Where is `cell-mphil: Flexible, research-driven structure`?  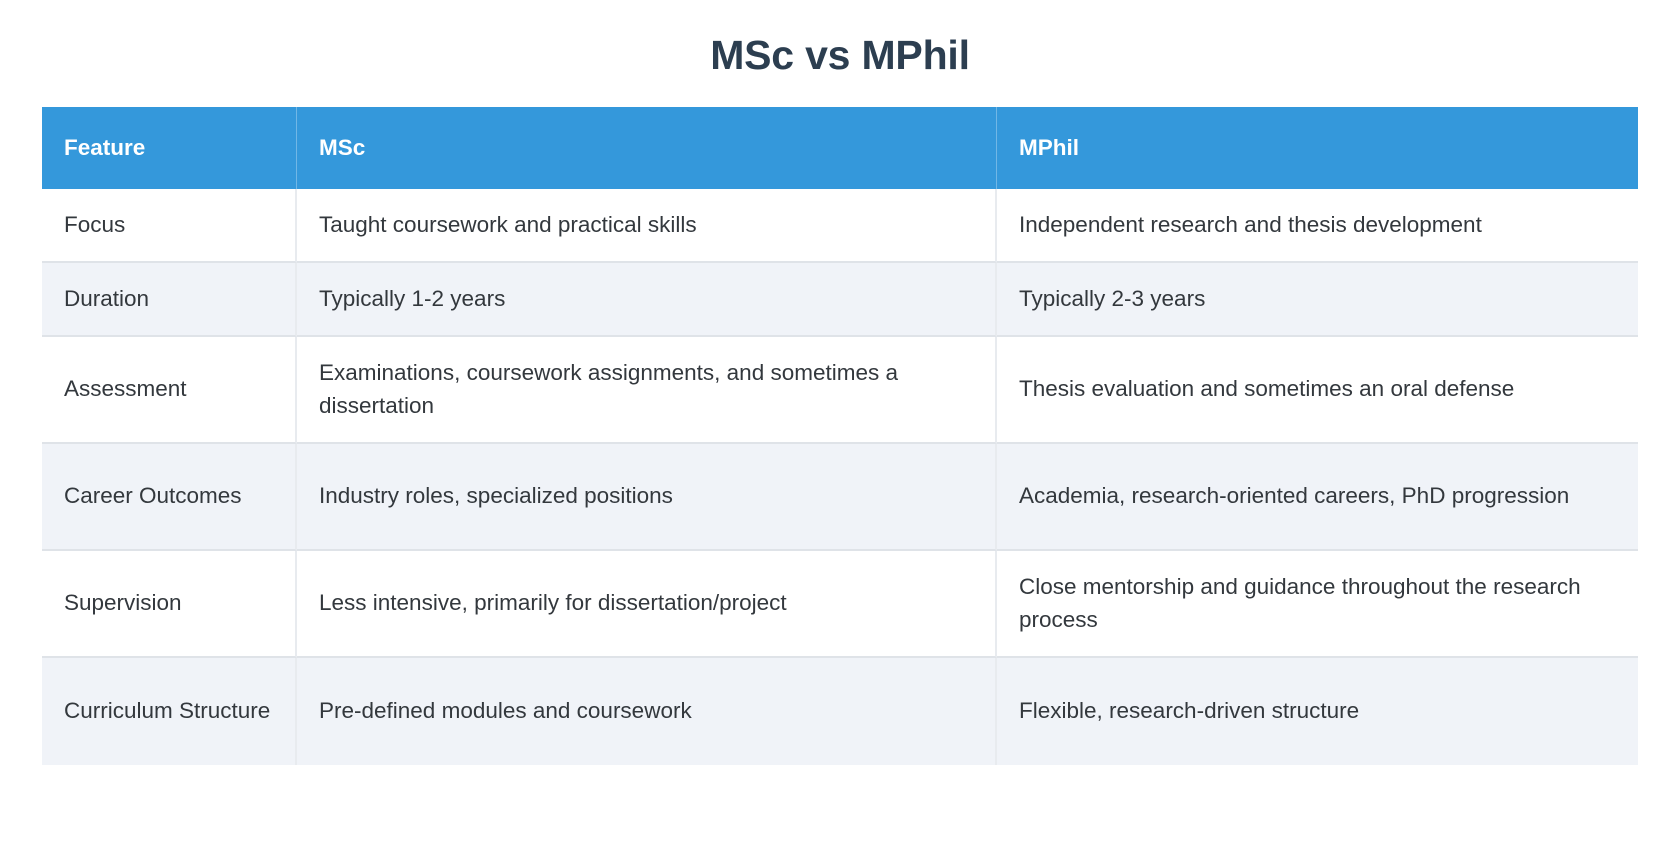
cell-mphil: Flexible, research-driven structure is located at coordinates (1317, 711).